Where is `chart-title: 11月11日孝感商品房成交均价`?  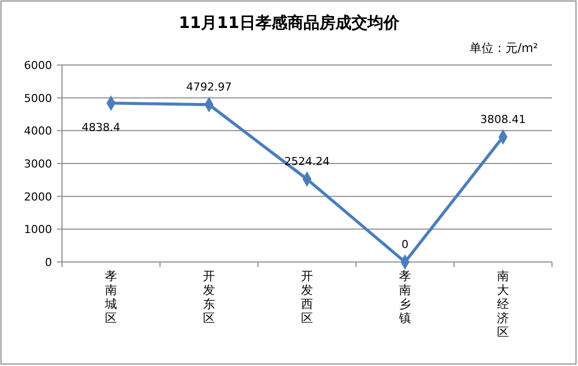 chart-title: 11月11日孝感商品房成交均价 is located at coordinates (289, 22).